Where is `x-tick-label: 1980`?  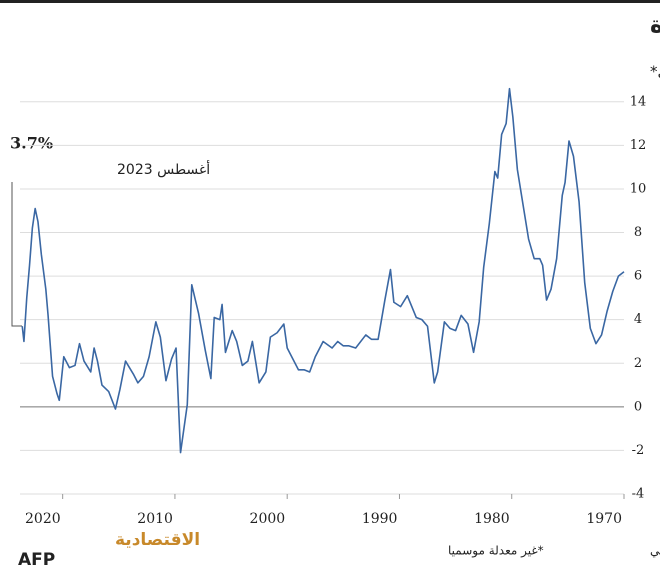
x-tick-label: 1980 is located at coordinates (492, 519).